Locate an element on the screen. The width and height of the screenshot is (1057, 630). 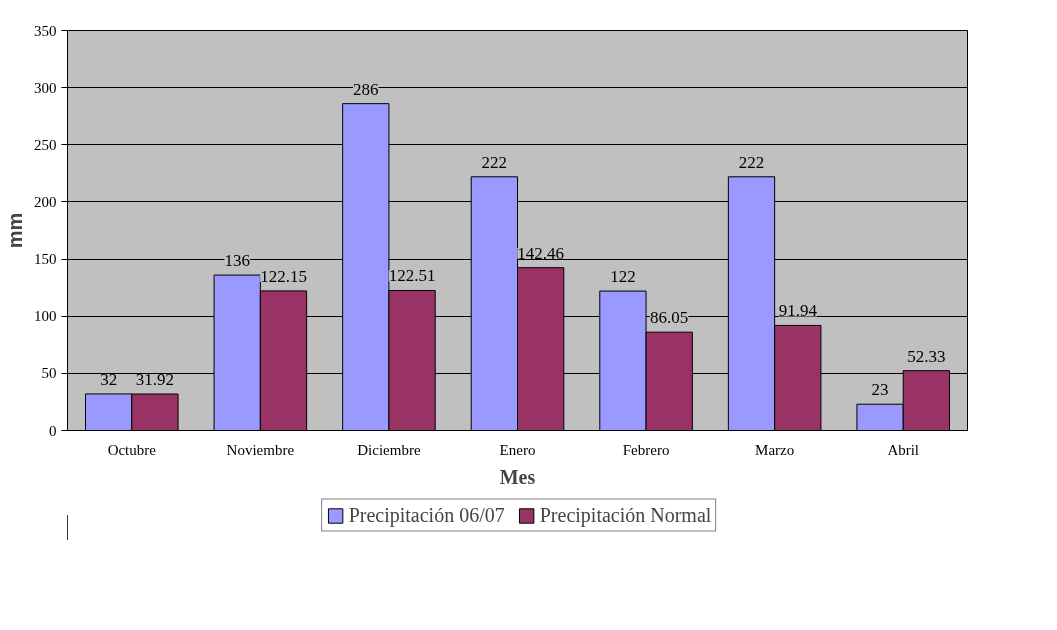
data-label: 91.94 is located at coordinates (798, 311).